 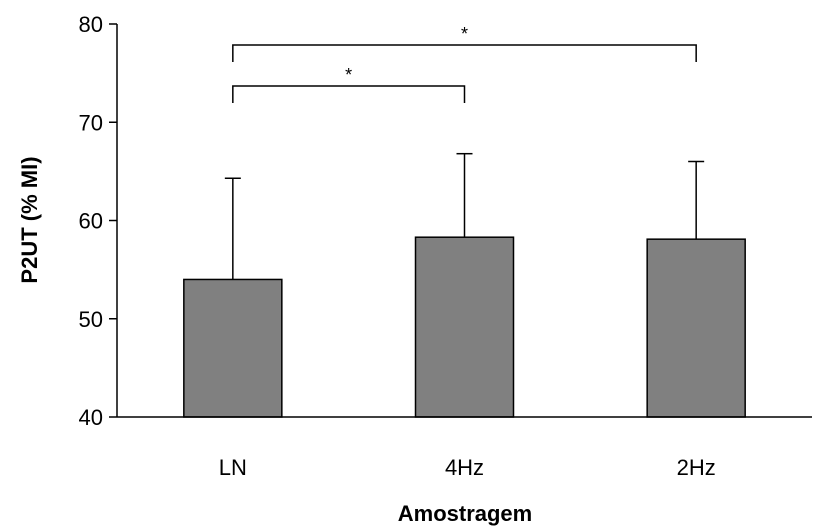 I want to click on y-ticks: 40 50 60 70 80, so click(x=98, y=221).